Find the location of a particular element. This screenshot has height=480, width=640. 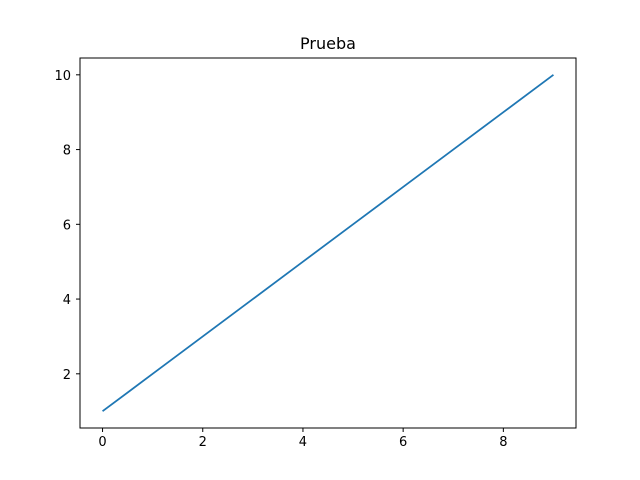

x-axis: 0 2 4 6 8 is located at coordinates (302, 439).